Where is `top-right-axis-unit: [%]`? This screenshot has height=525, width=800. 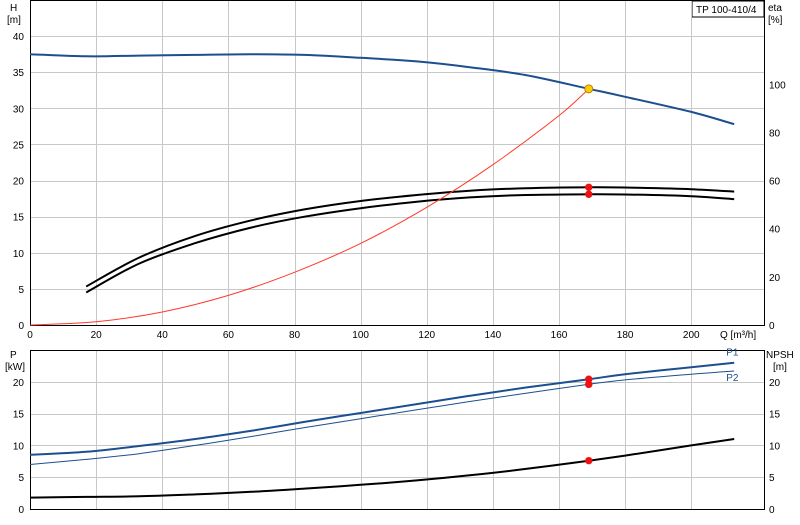 top-right-axis-unit: [%] is located at coordinates (775, 20).